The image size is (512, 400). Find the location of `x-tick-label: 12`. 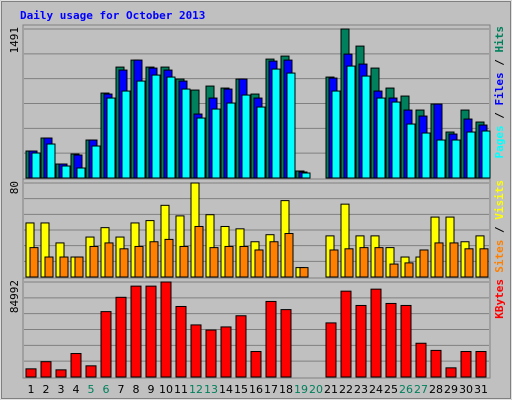

x-tick-label: 12 is located at coordinates (196, 389).